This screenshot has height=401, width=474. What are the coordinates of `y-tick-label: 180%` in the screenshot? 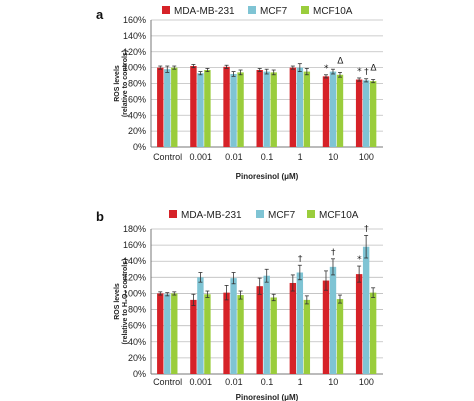 It's located at (134, 229).